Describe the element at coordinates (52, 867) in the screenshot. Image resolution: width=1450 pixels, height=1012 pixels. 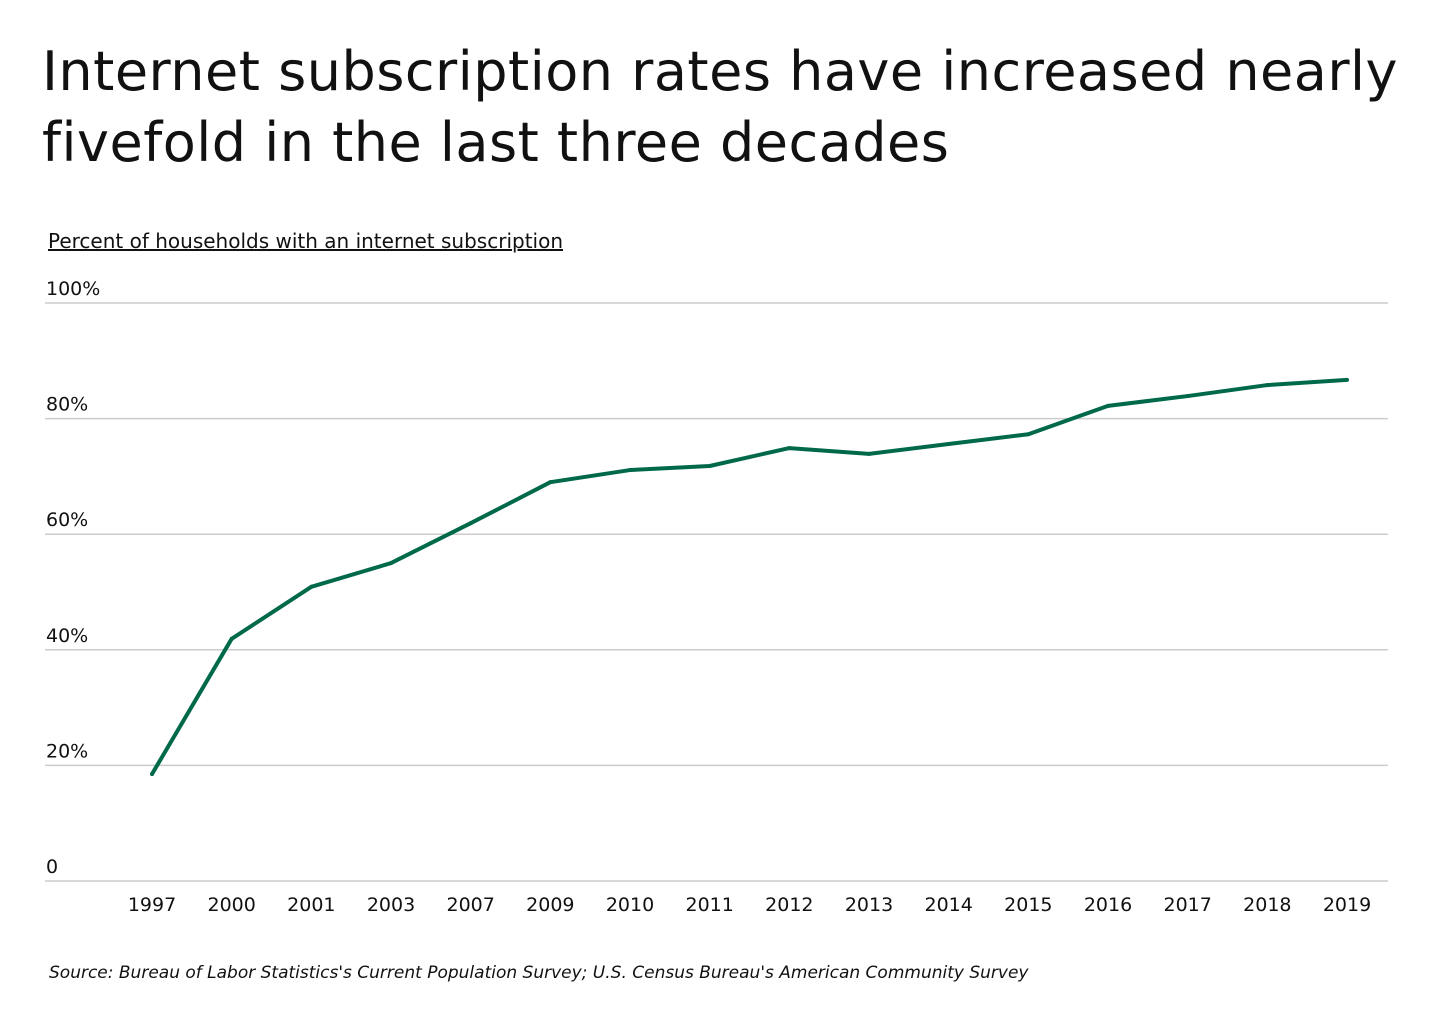
I see `y-tick-label: 0` at that location.